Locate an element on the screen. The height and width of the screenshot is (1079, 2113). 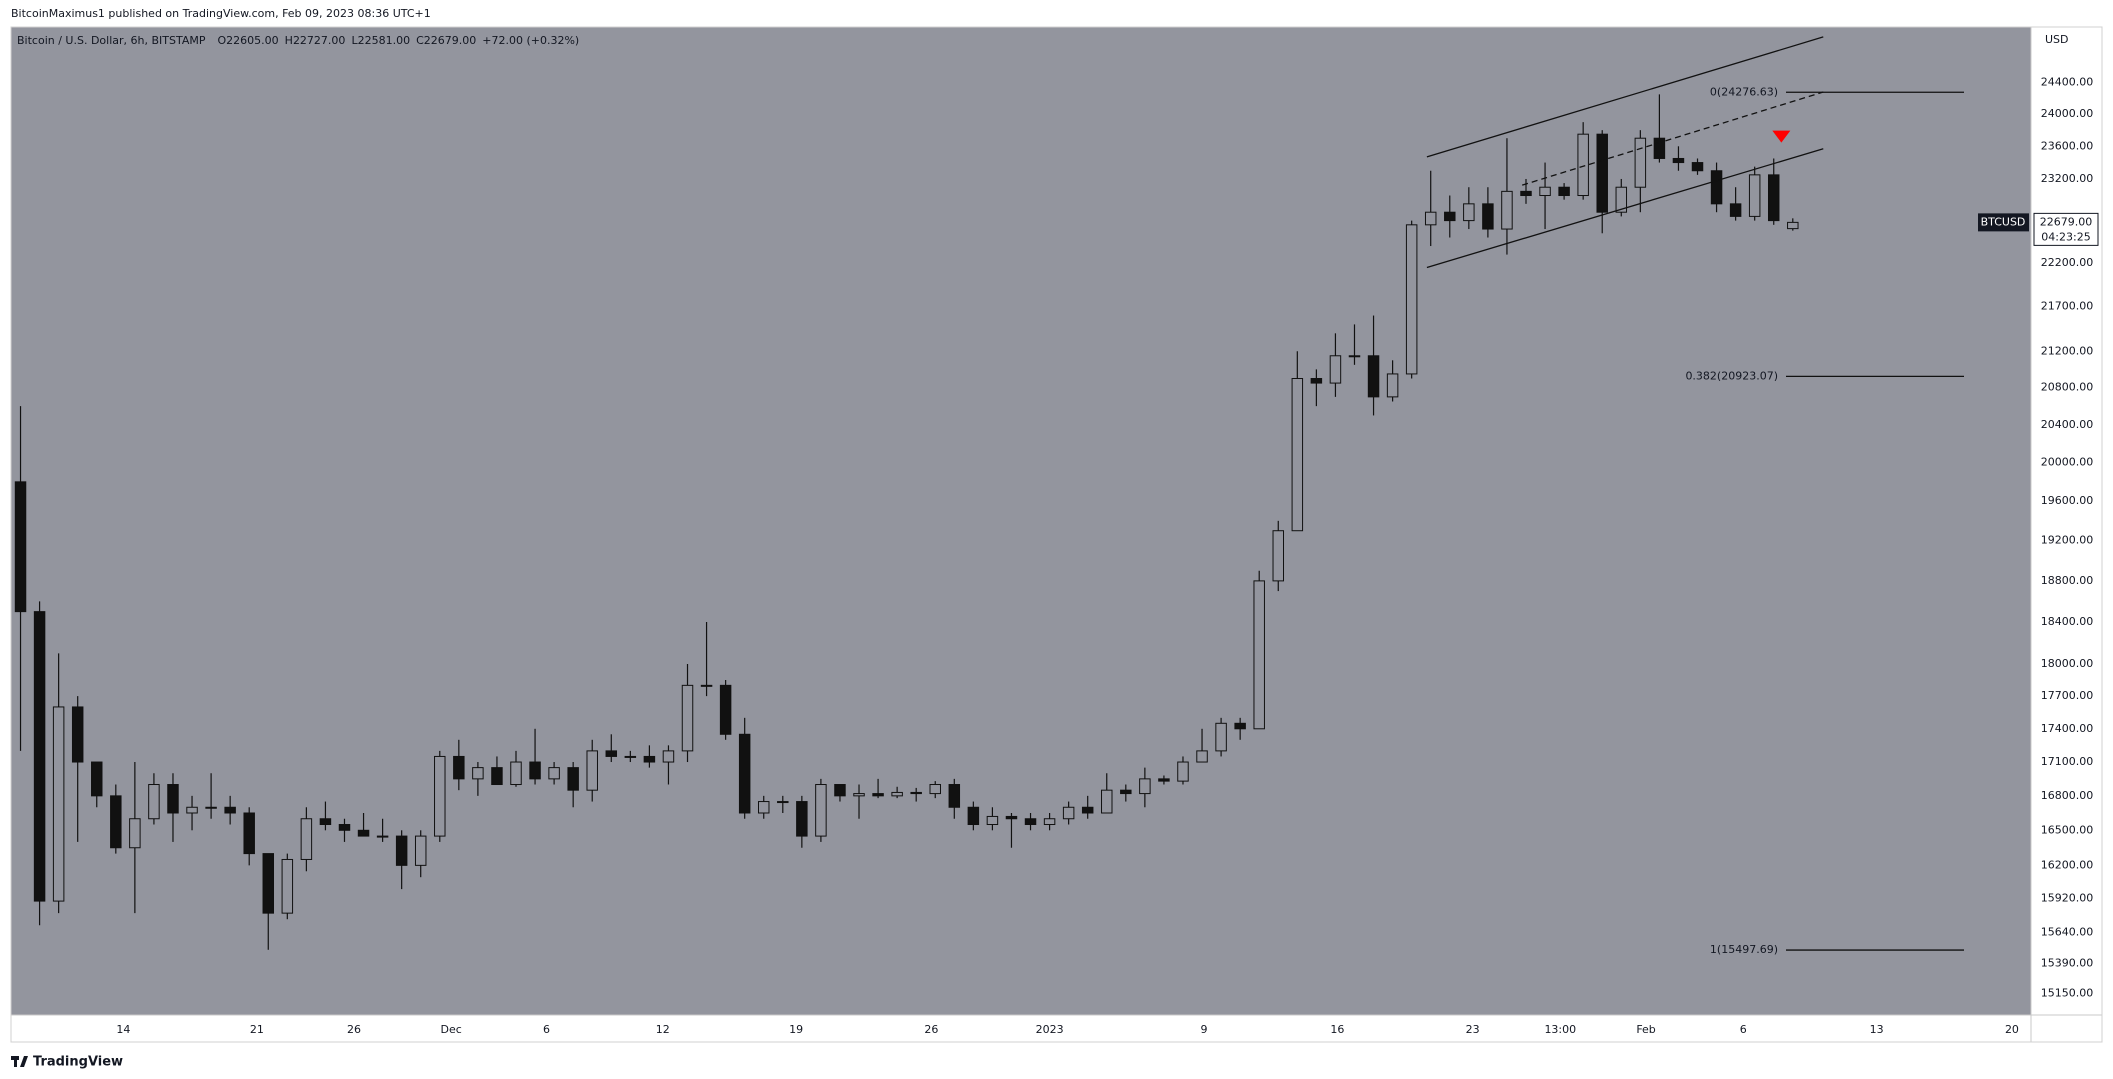
legend-value: 22679.00 is located at coordinates (450, 40).